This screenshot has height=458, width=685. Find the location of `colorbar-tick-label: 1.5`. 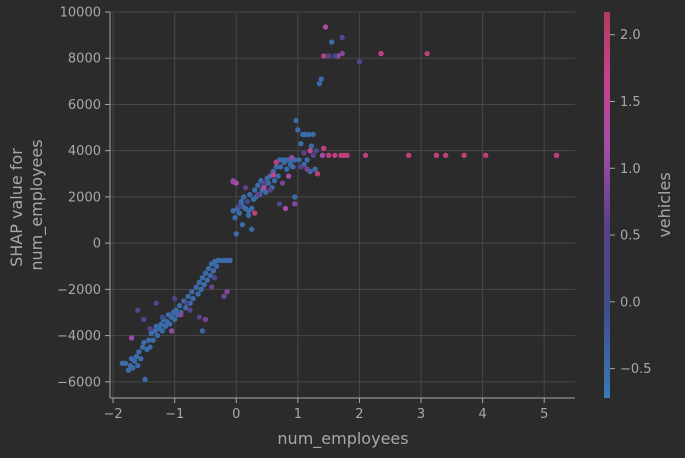

colorbar-tick-label: 1.5 is located at coordinates (630, 102).